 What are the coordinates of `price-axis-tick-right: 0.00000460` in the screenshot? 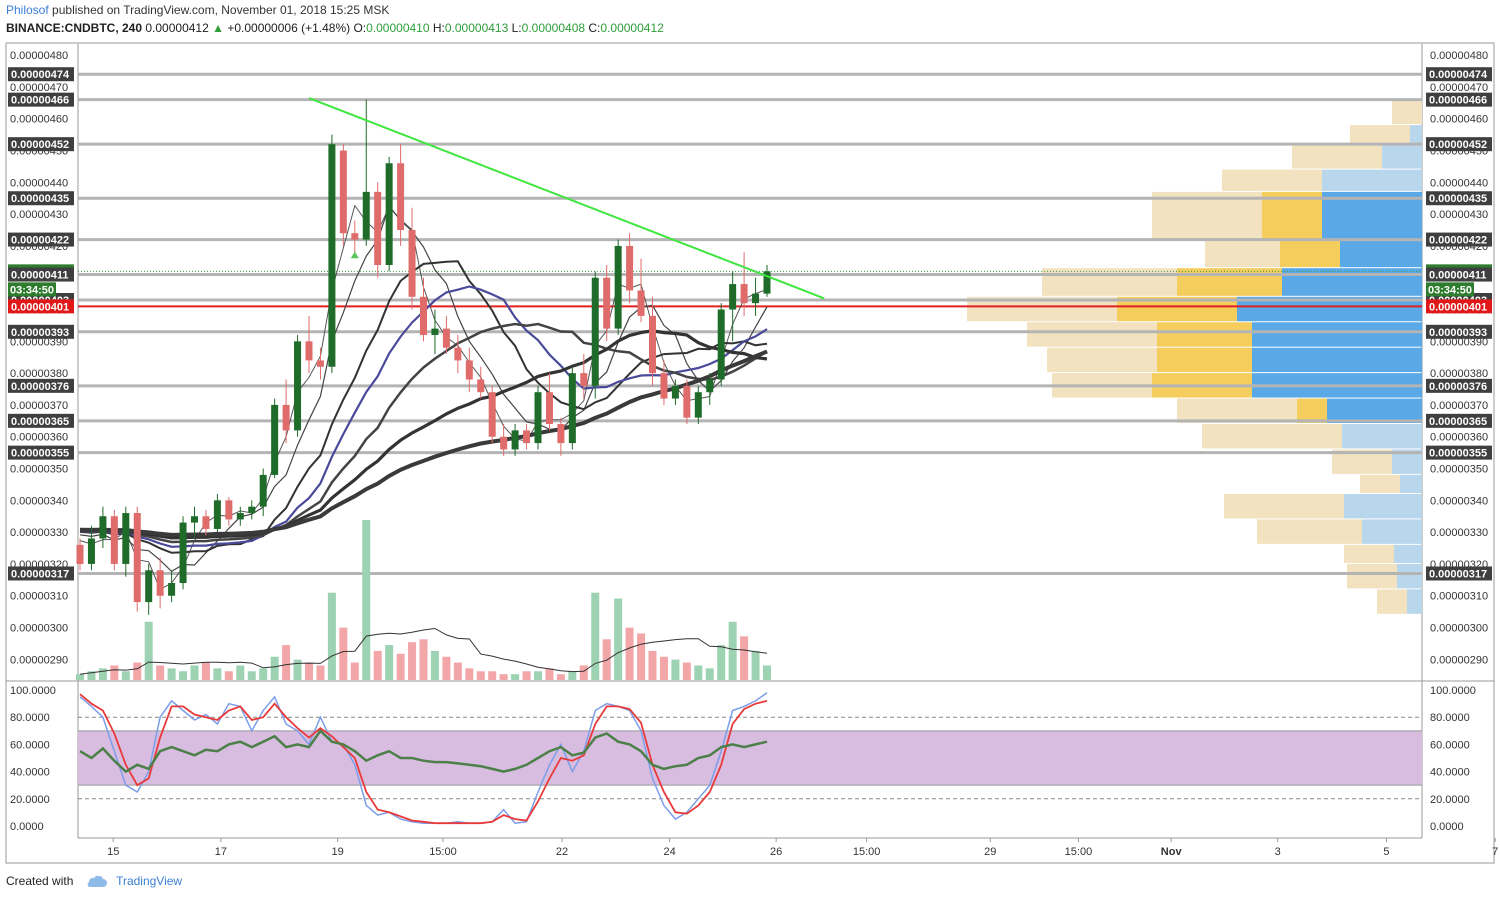 It's located at (1459, 120).